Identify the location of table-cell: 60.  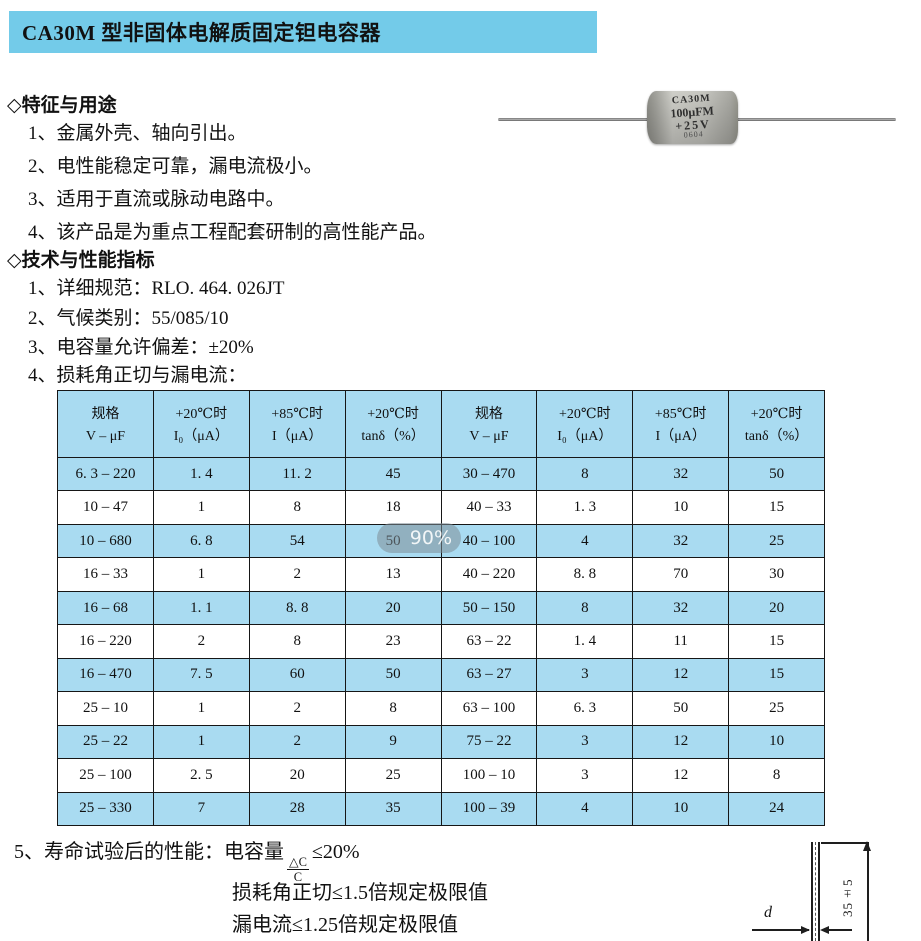
(297, 675).